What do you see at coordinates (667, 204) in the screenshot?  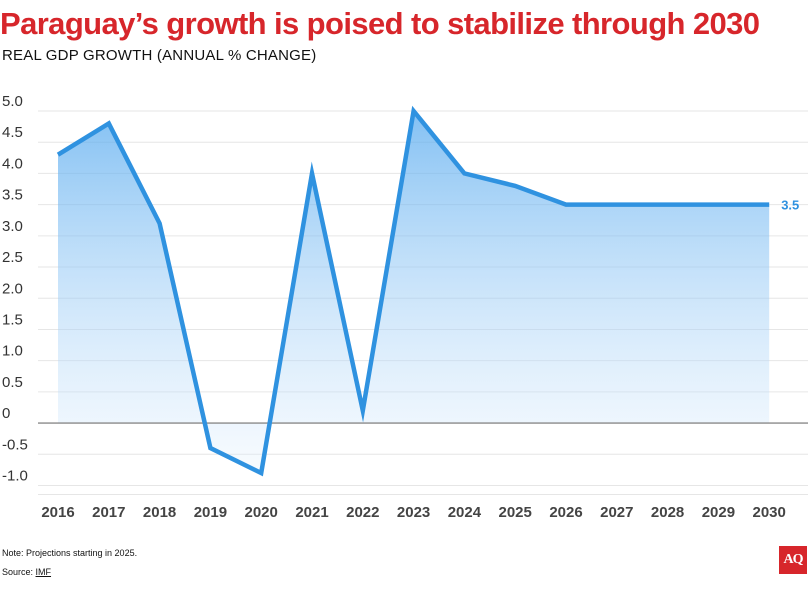 I see `data-point-2028` at bounding box center [667, 204].